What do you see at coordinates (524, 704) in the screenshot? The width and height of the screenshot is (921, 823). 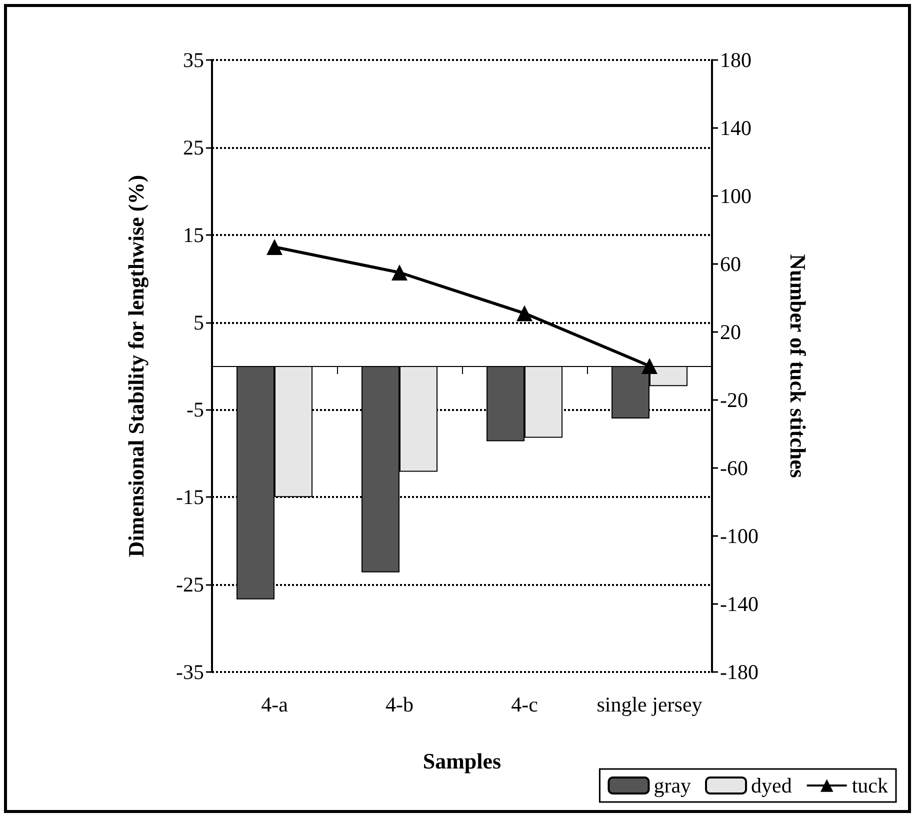 I see `x-tick-label: 4-c` at bounding box center [524, 704].